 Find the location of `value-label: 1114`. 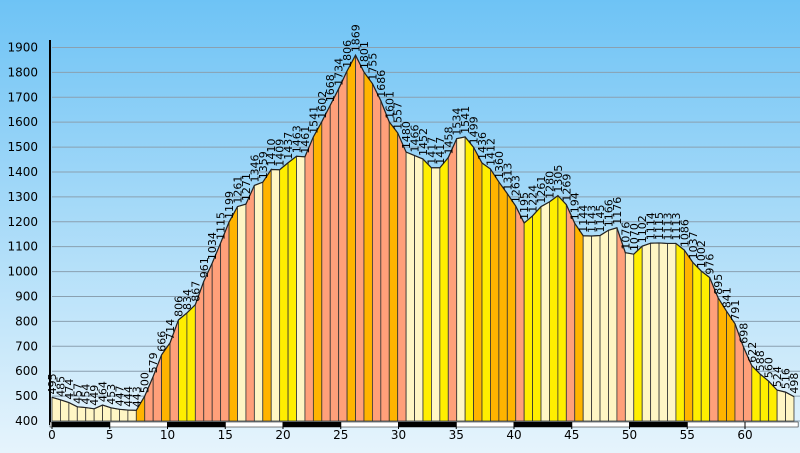

value-label: 1114 is located at coordinates (651, 226).